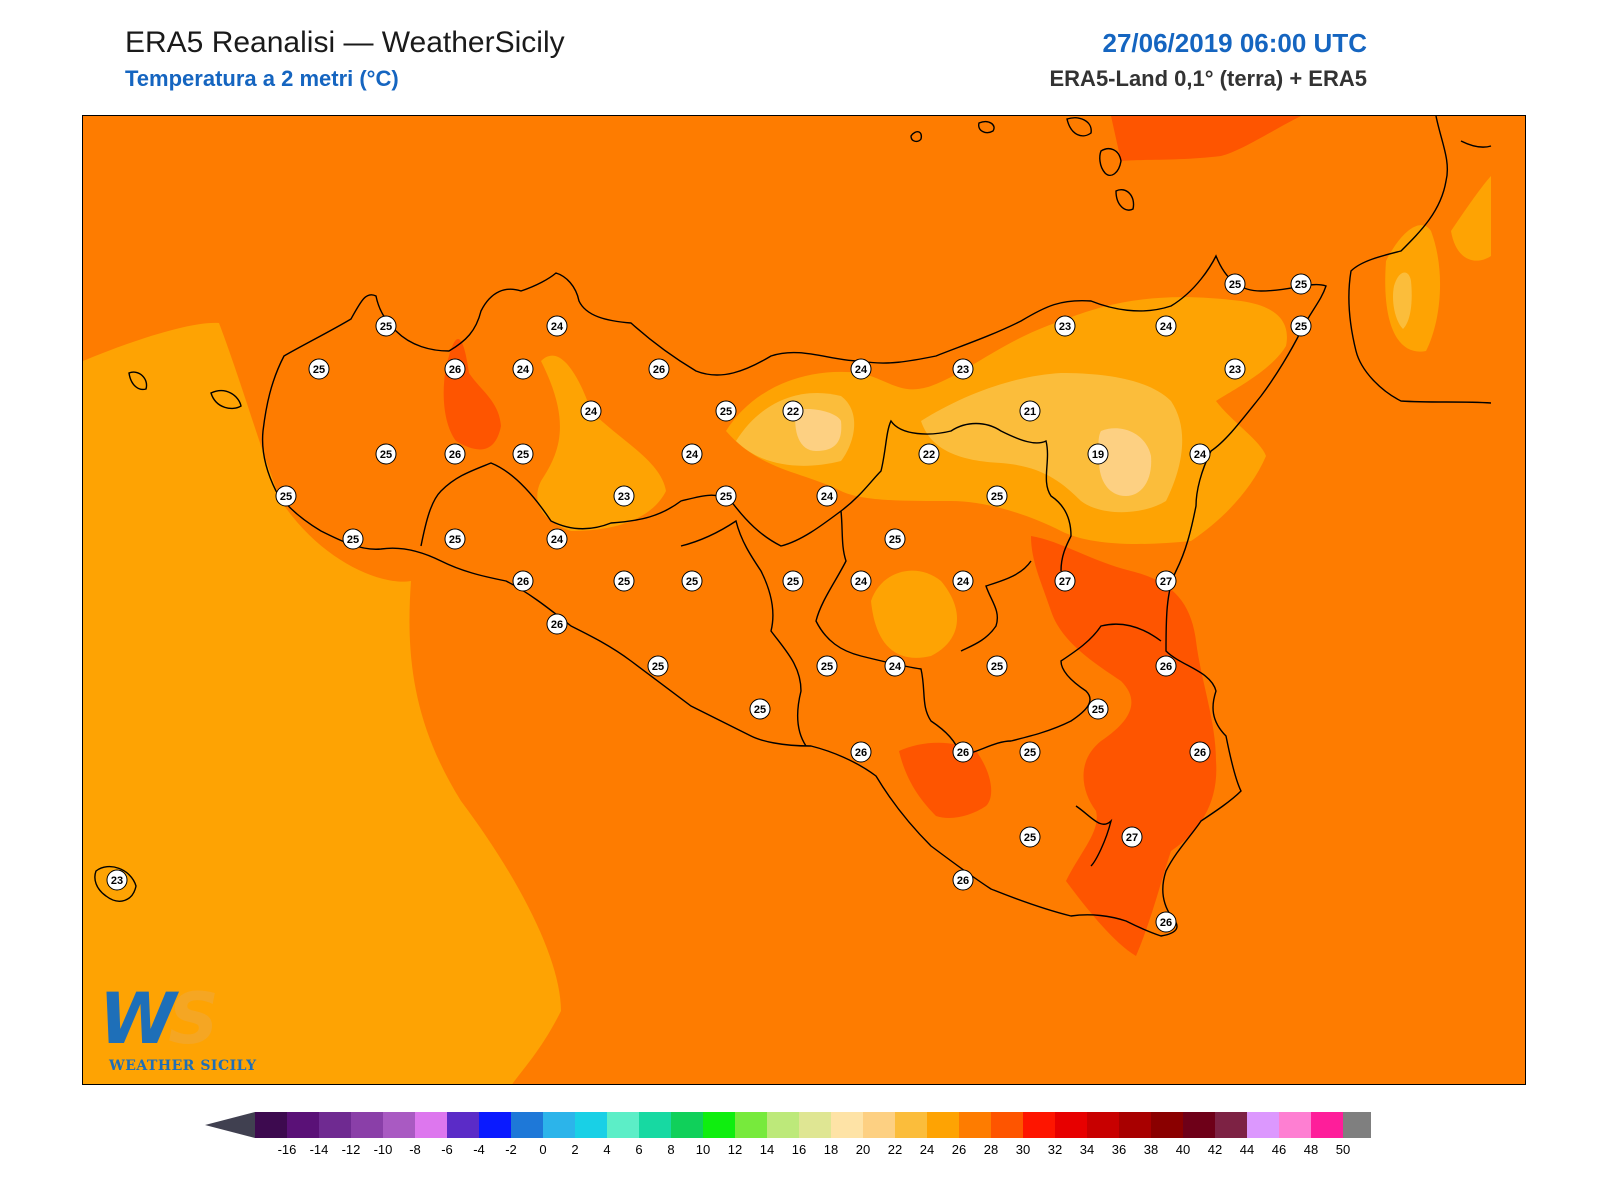 The width and height of the screenshot is (1600, 1200). What do you see at coordinates (511, 1149) in the screenshot?
I see `colorbar-tick-label: -2` at bounding box center [511, 1149].